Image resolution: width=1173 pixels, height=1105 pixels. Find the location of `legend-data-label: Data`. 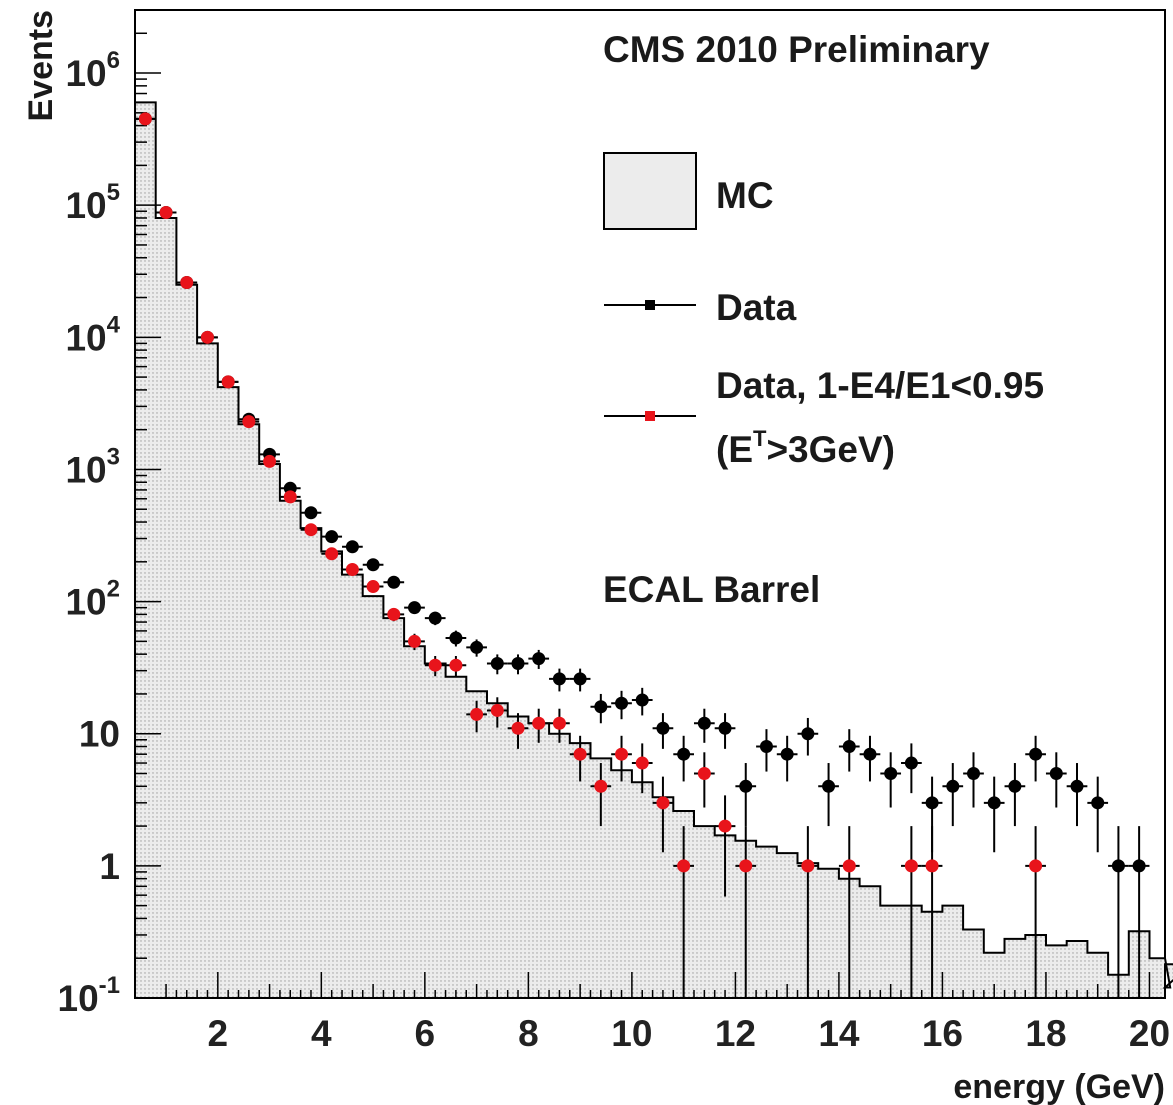

legend-data-label: Data is located at coordinates (756, 307).